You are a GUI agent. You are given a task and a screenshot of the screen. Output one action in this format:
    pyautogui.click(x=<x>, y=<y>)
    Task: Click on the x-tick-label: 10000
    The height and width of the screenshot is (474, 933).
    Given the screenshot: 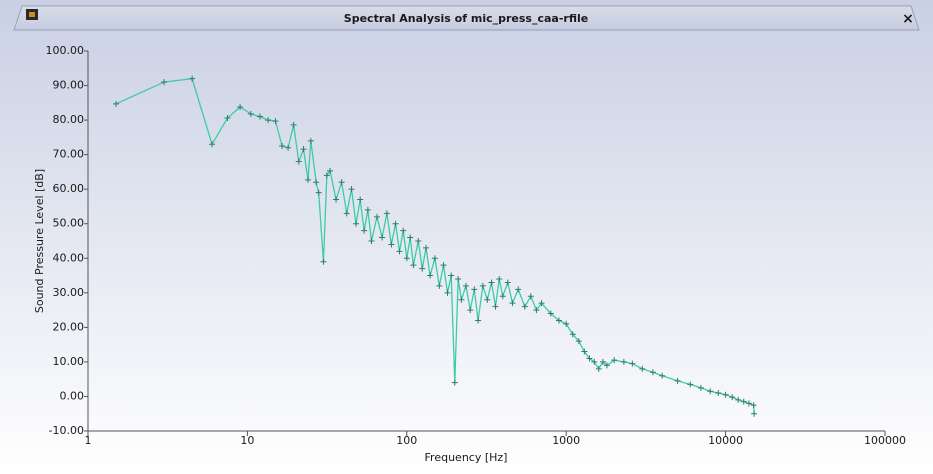 What is the action you would take?
    pyautogui.click(x=725, y=440)
    